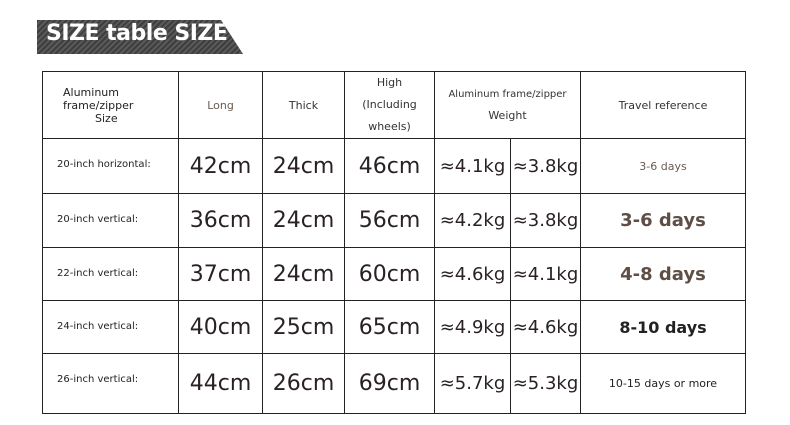 This screenshot has width=790, height=425. Describe the element at coordinates (663, 383) in the screenshot. I see `cell-travel: 10-15 days or more` at that location.